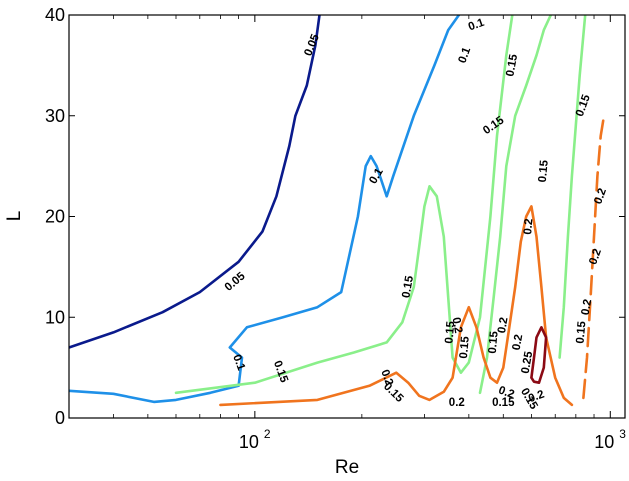 The width and height of the screenshot is (629, 481). What do you see at coordinates (582, 332) in the screenshot?
I see `contour-label-30: 0.15` at bounding box center [582, 332].